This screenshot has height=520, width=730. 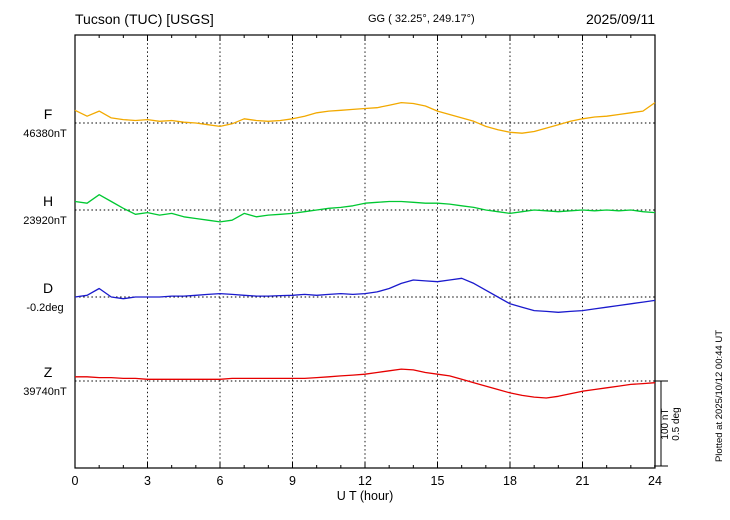 I want to click on series-H-baseline-value: 23920nT, so click(x=45, y=221).